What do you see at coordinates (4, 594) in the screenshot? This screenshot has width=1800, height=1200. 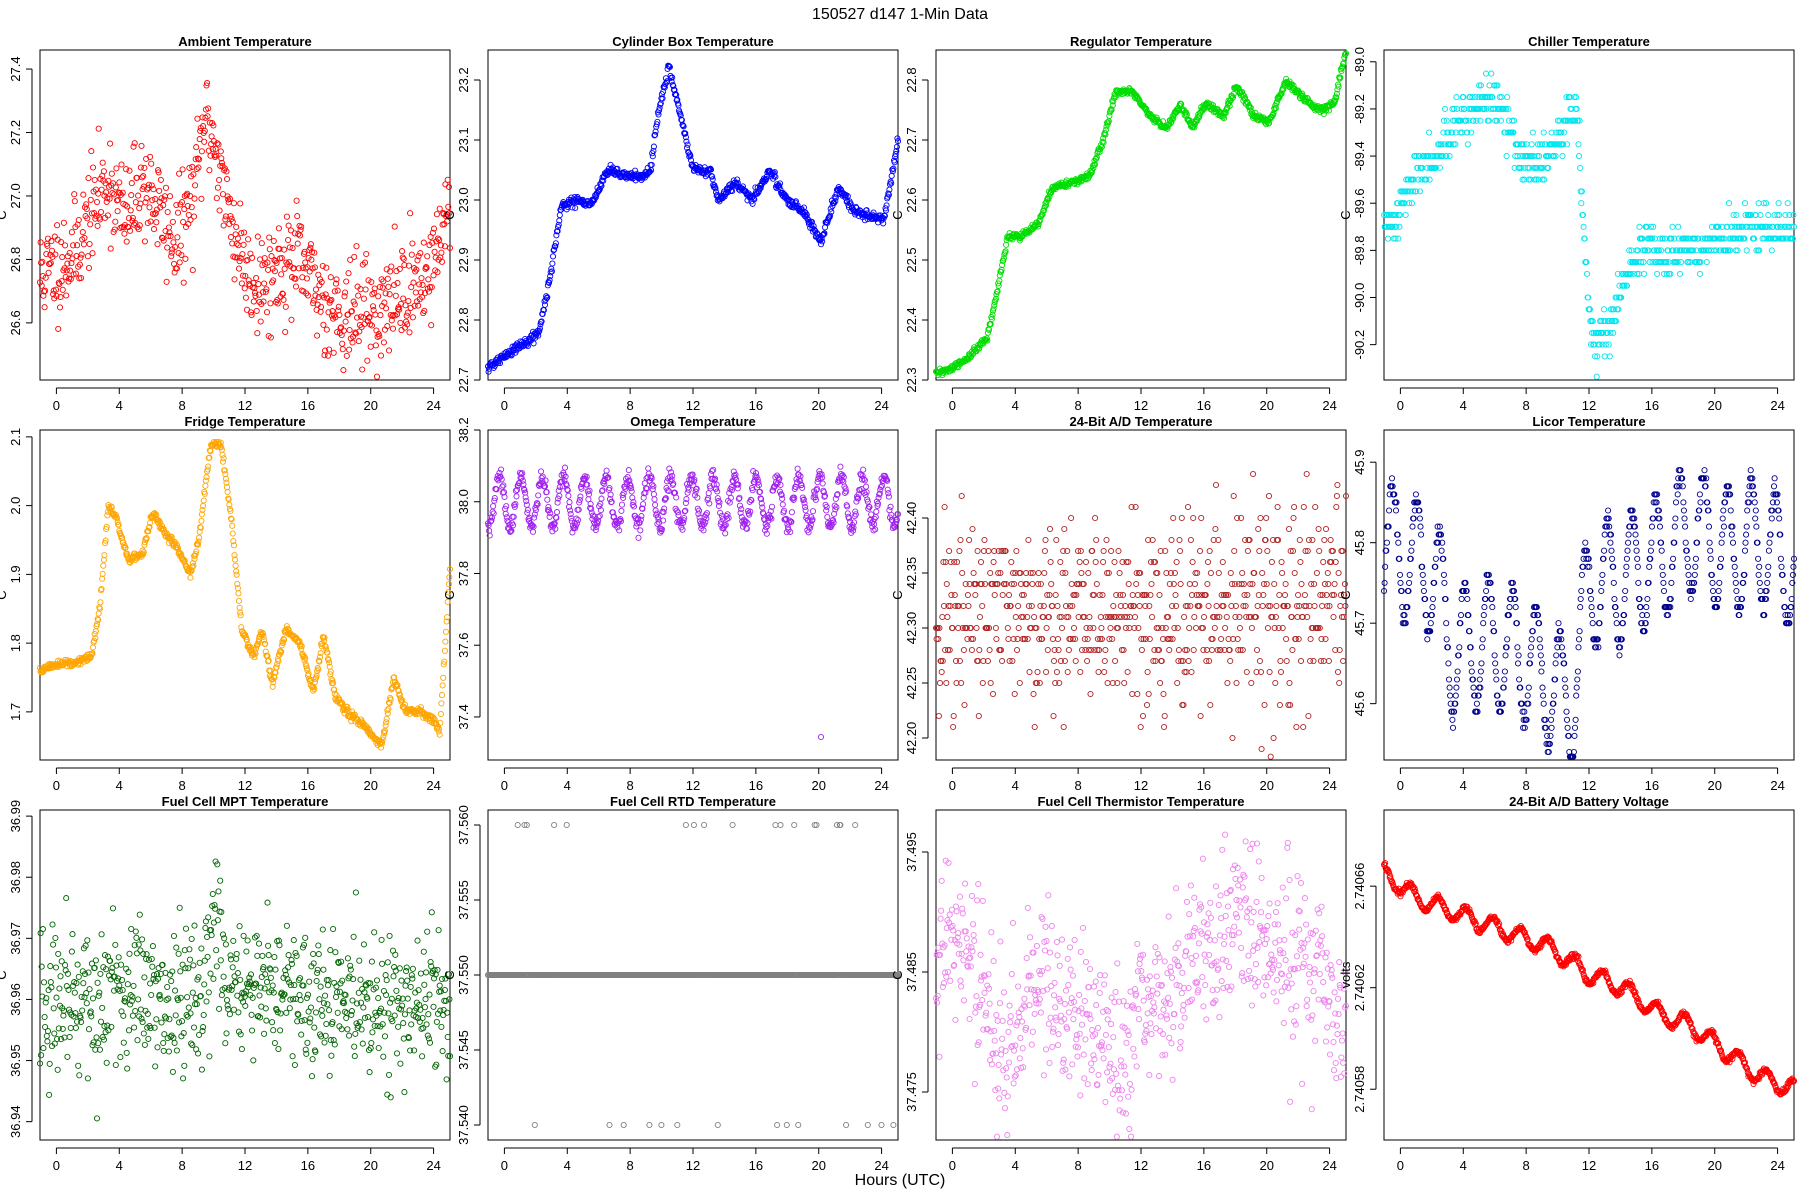 I see `y-axis-label: C` at bounding box center [4, 594].